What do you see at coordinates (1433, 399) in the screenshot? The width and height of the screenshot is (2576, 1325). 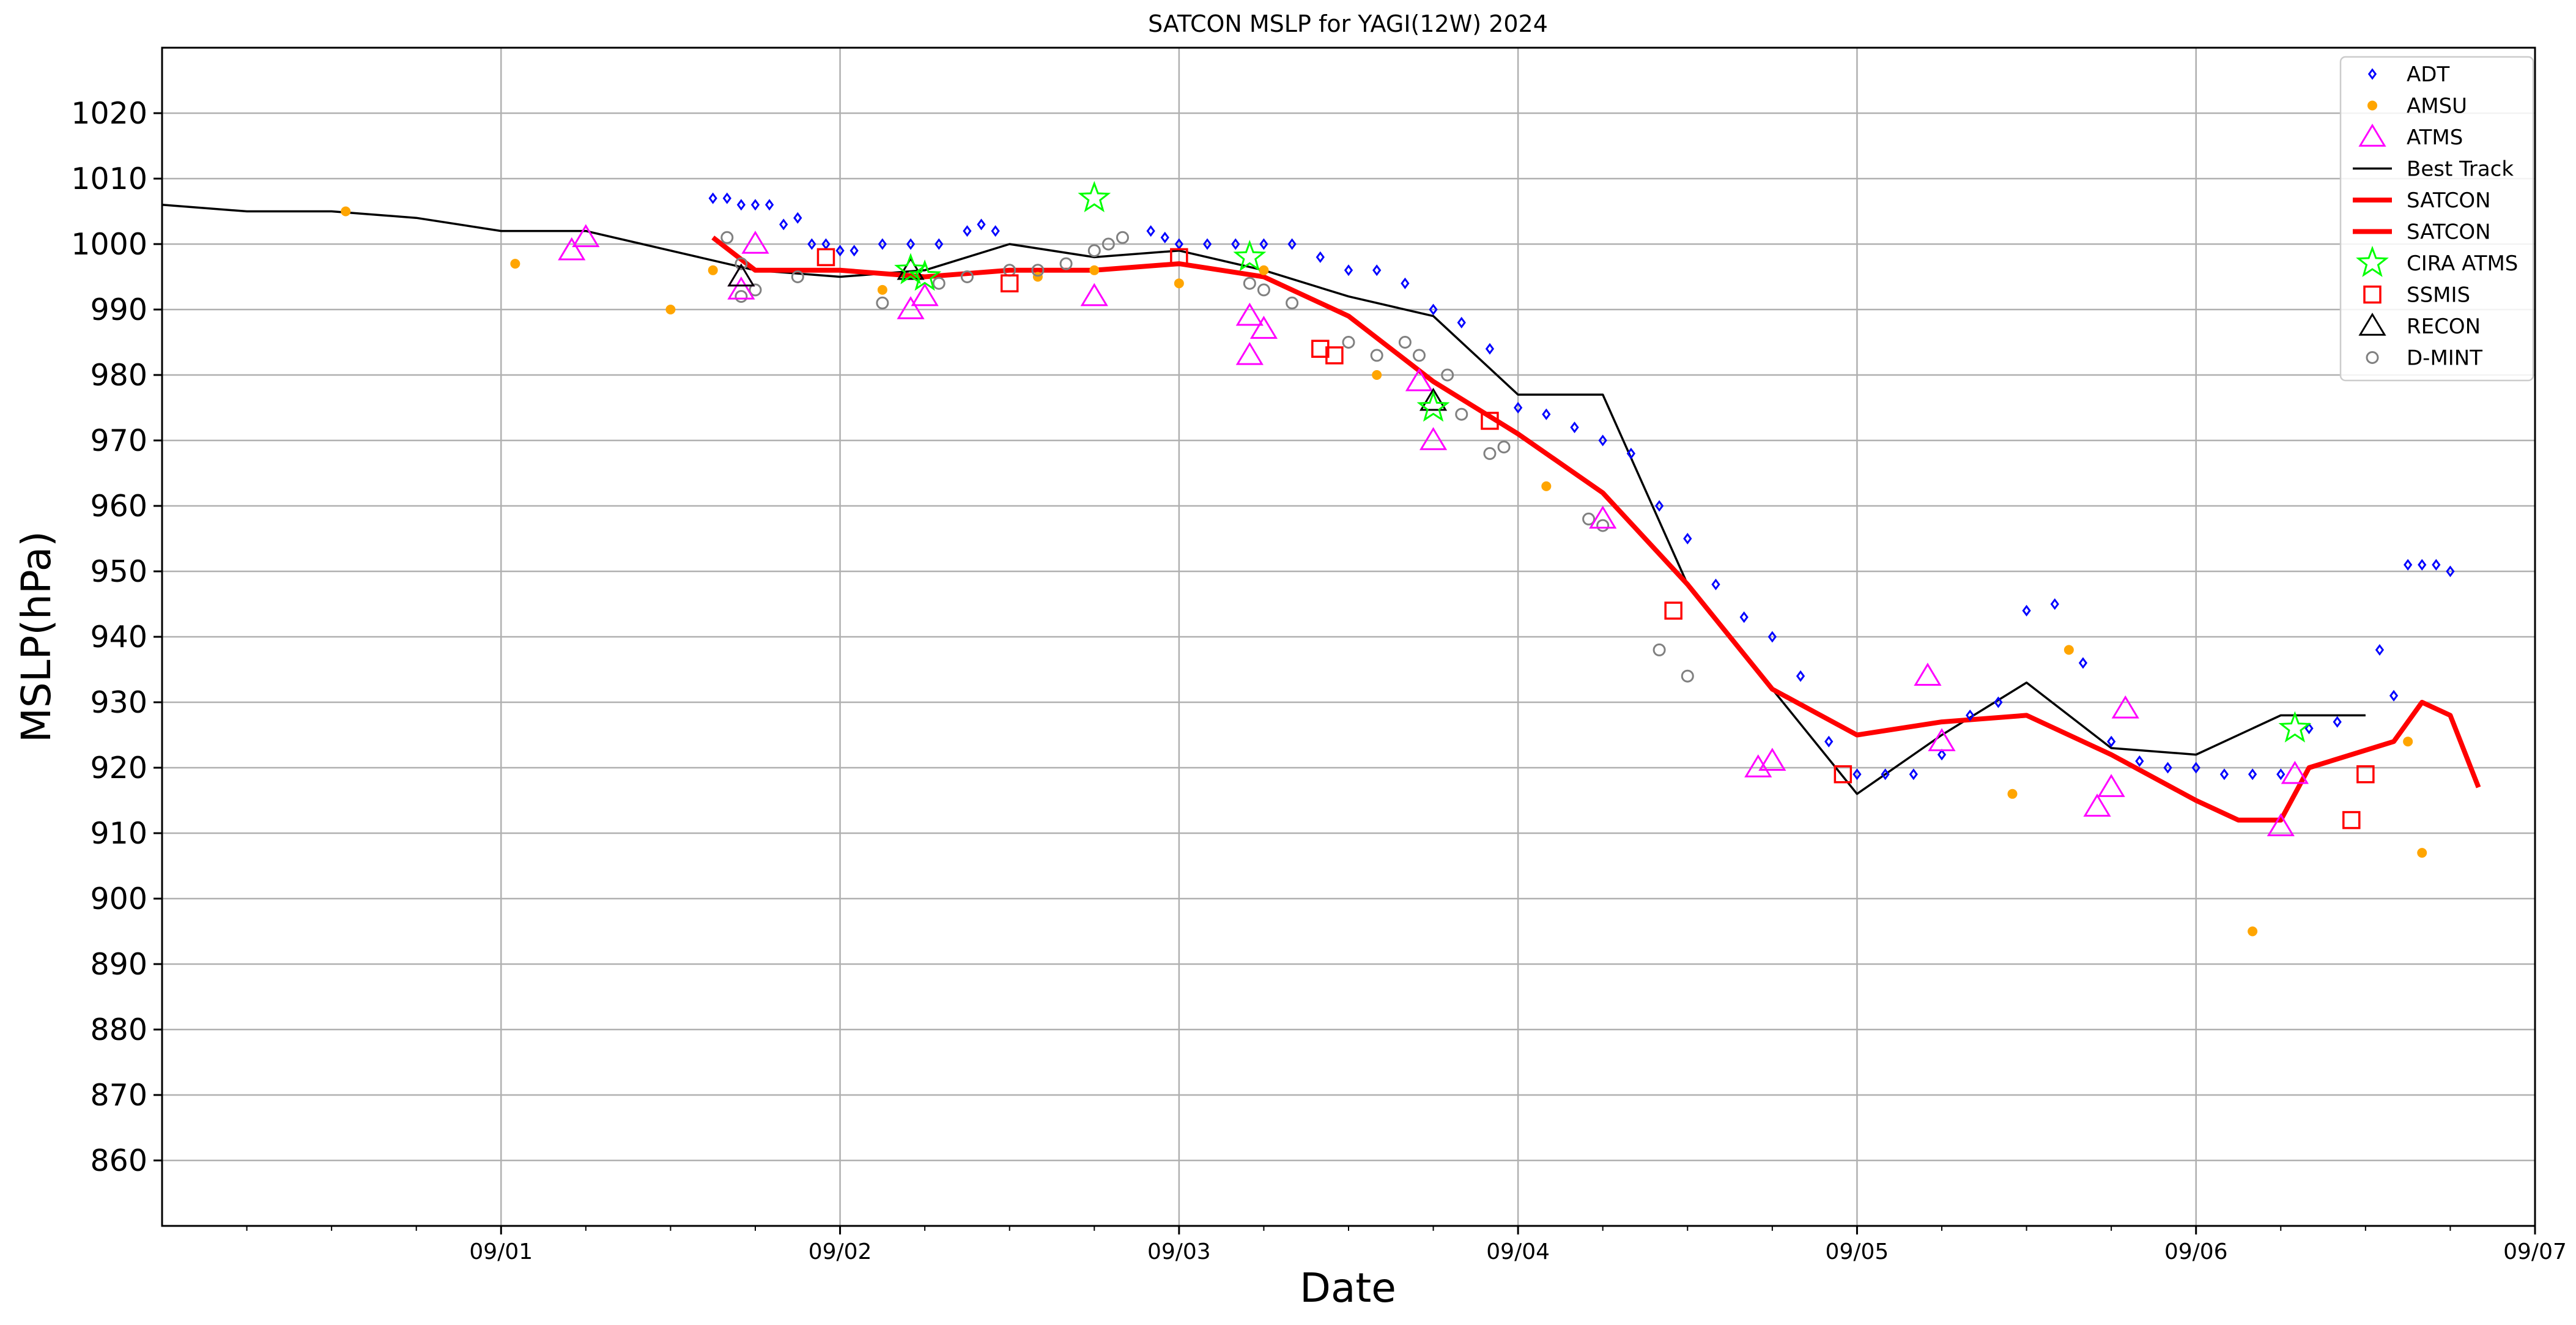 I see `recon-point` at bounding box center [1433, 399].